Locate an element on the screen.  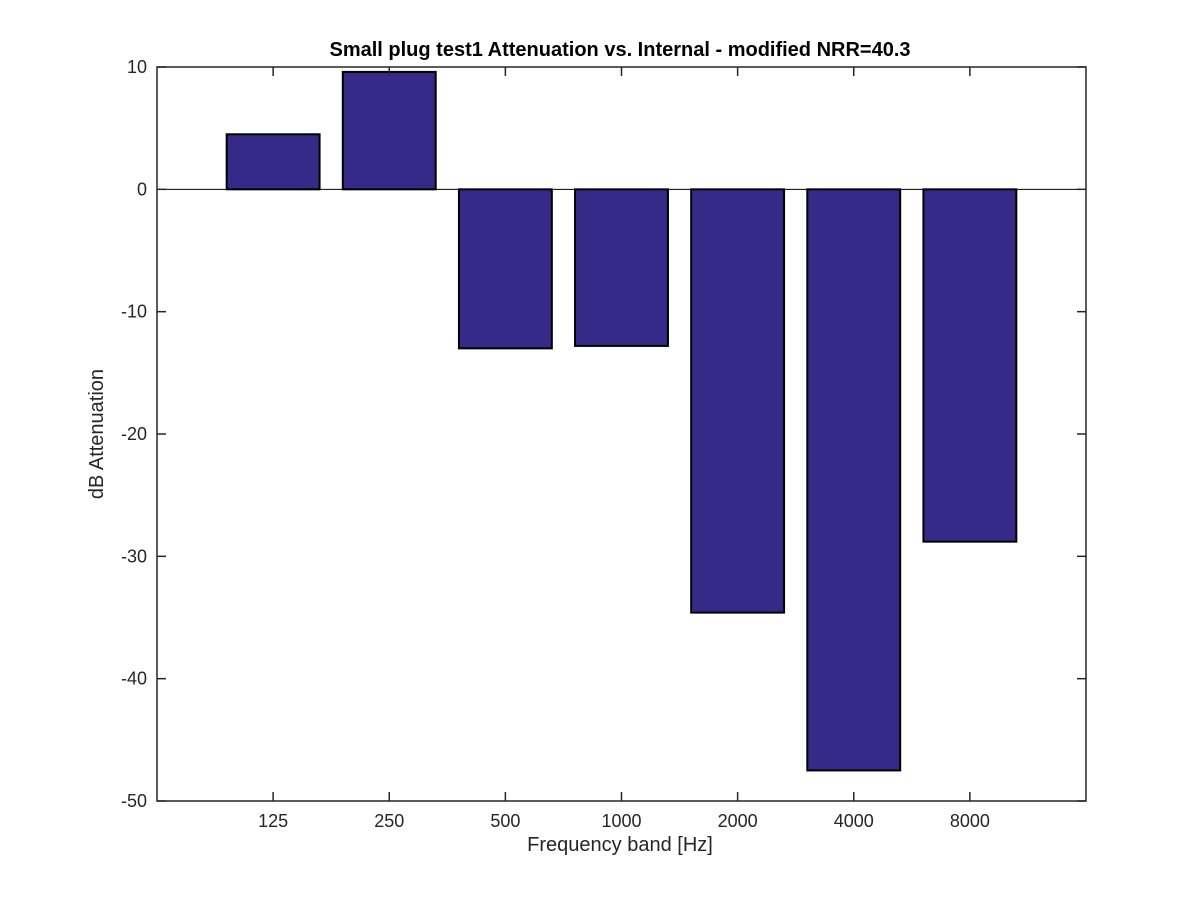
y-tick-label: -40 is located at coordinates (134, 679).